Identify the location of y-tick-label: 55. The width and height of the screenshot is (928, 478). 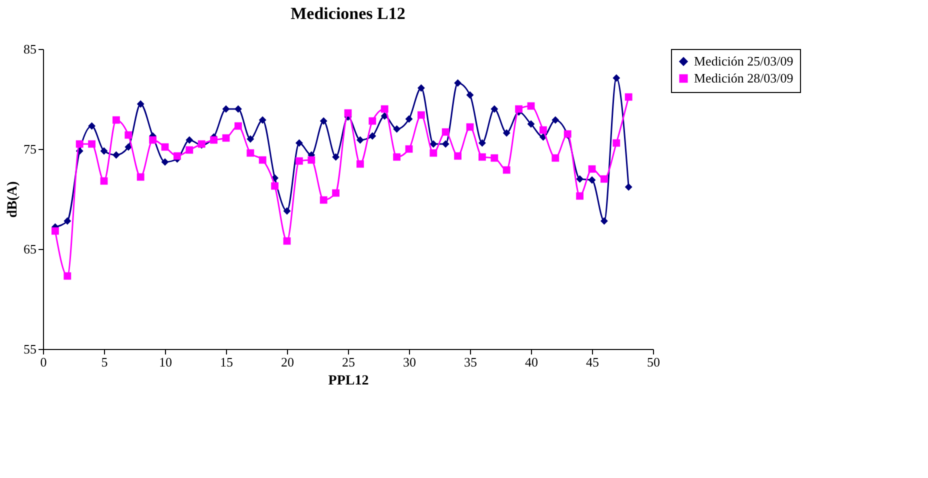
(30, 349).